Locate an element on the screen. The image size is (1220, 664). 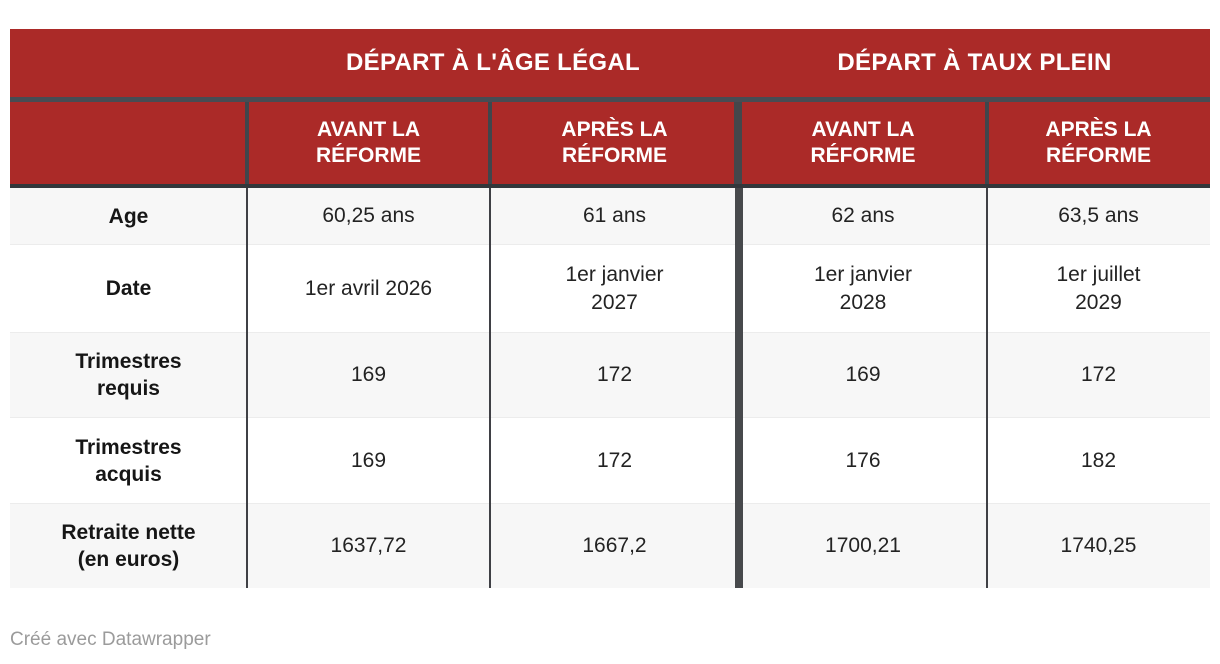
column-header-apres-reforme-plein: APRÈS LA RÉFORME is located at coordinates (1098, 142).